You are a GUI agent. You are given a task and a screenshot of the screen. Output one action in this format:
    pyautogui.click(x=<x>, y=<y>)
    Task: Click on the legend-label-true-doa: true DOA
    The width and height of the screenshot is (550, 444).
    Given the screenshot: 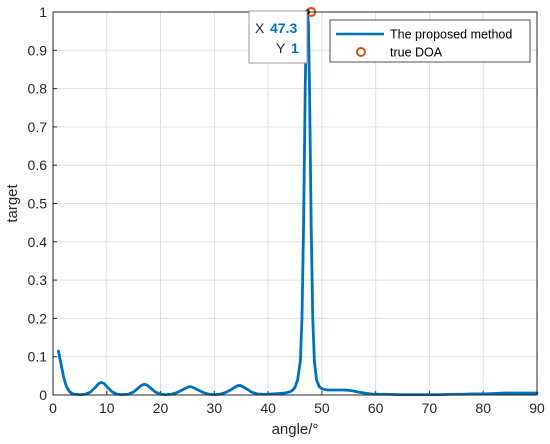 What is the action you would take?
    pyautogui.click(x=416, y=53)
    